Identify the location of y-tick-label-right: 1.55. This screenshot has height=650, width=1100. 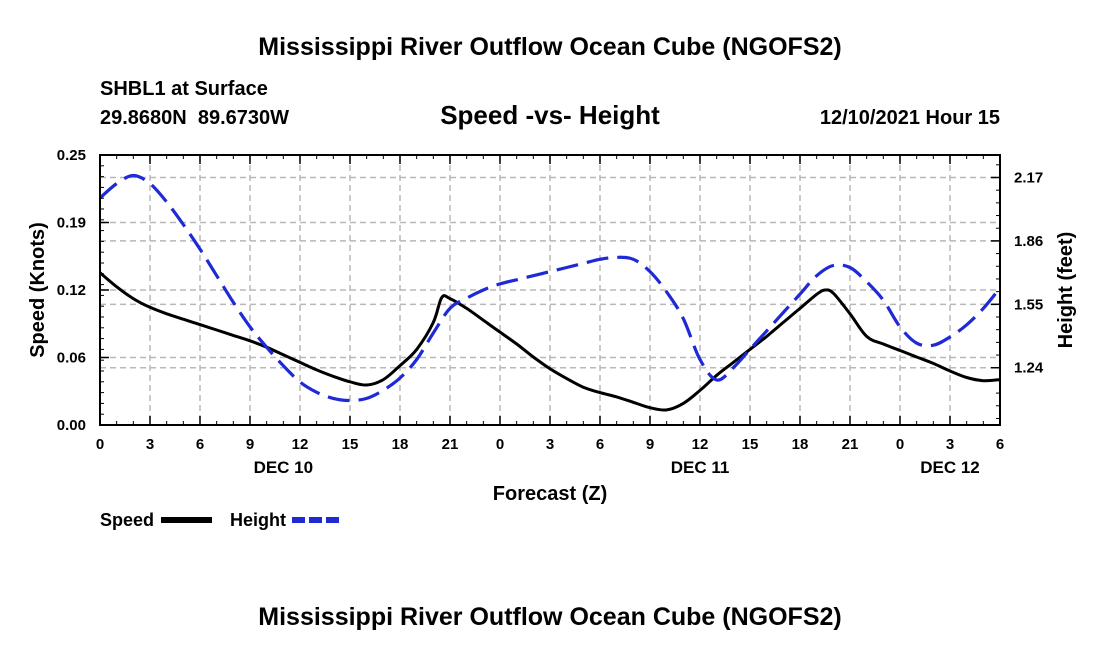
(1028, 304).